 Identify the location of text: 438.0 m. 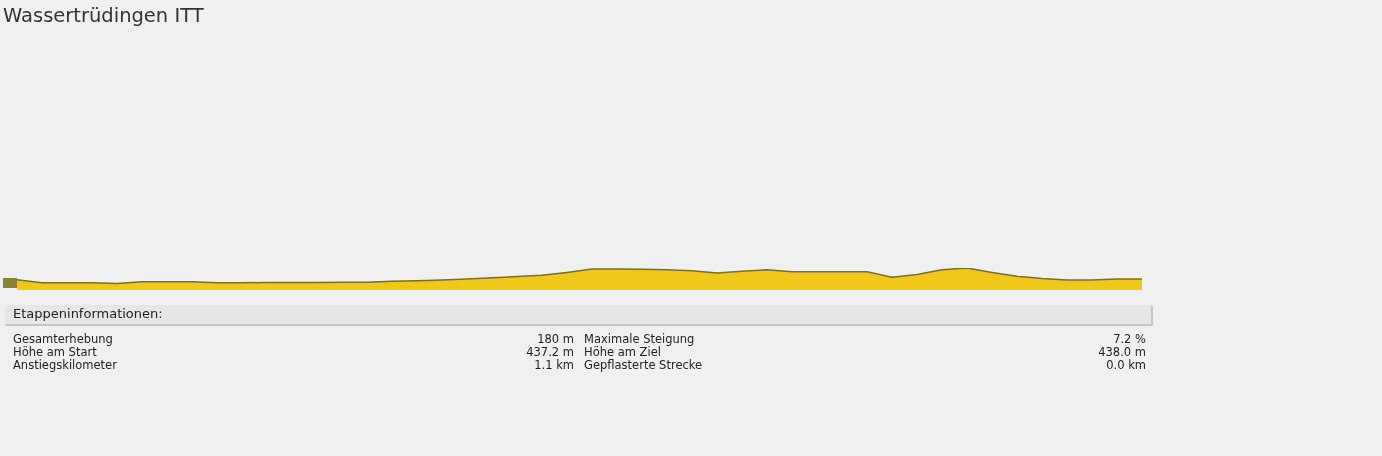
(1122, 352).